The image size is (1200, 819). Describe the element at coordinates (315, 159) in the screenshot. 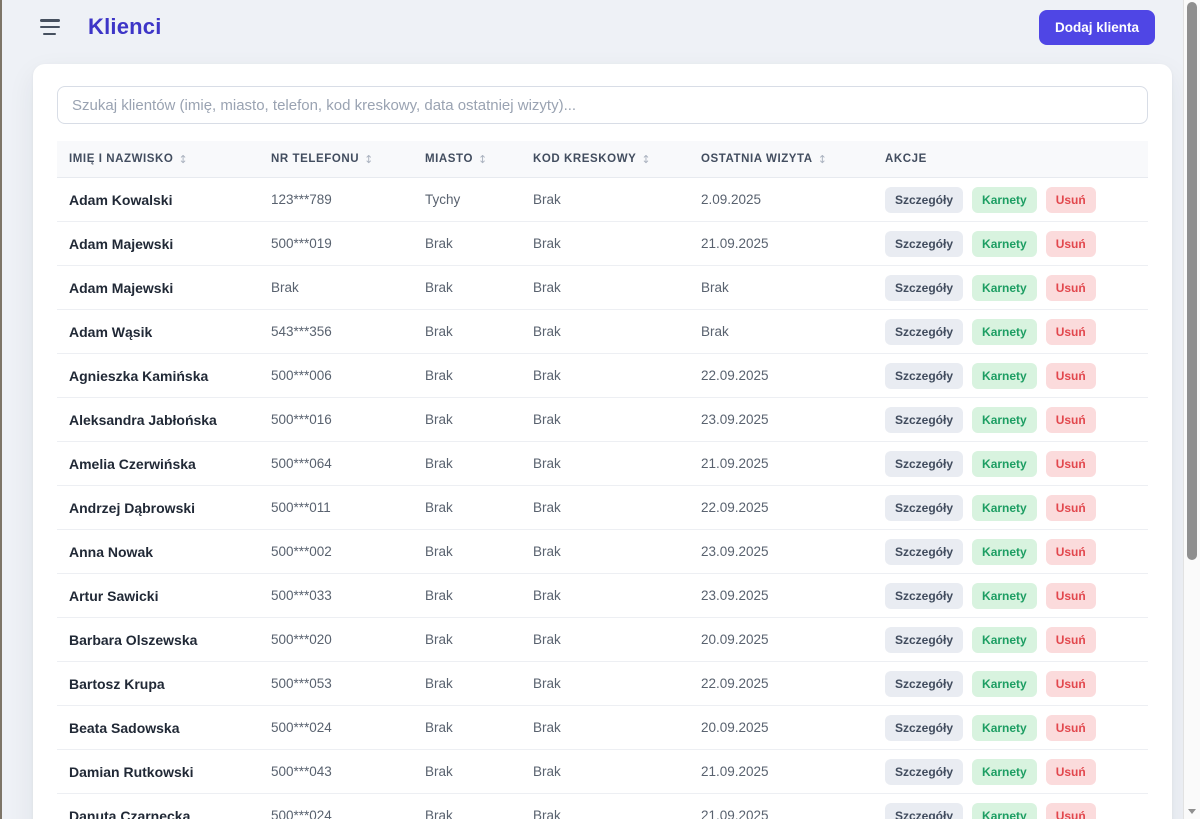

I see `column-header-label: Nr telefonu` at that location.